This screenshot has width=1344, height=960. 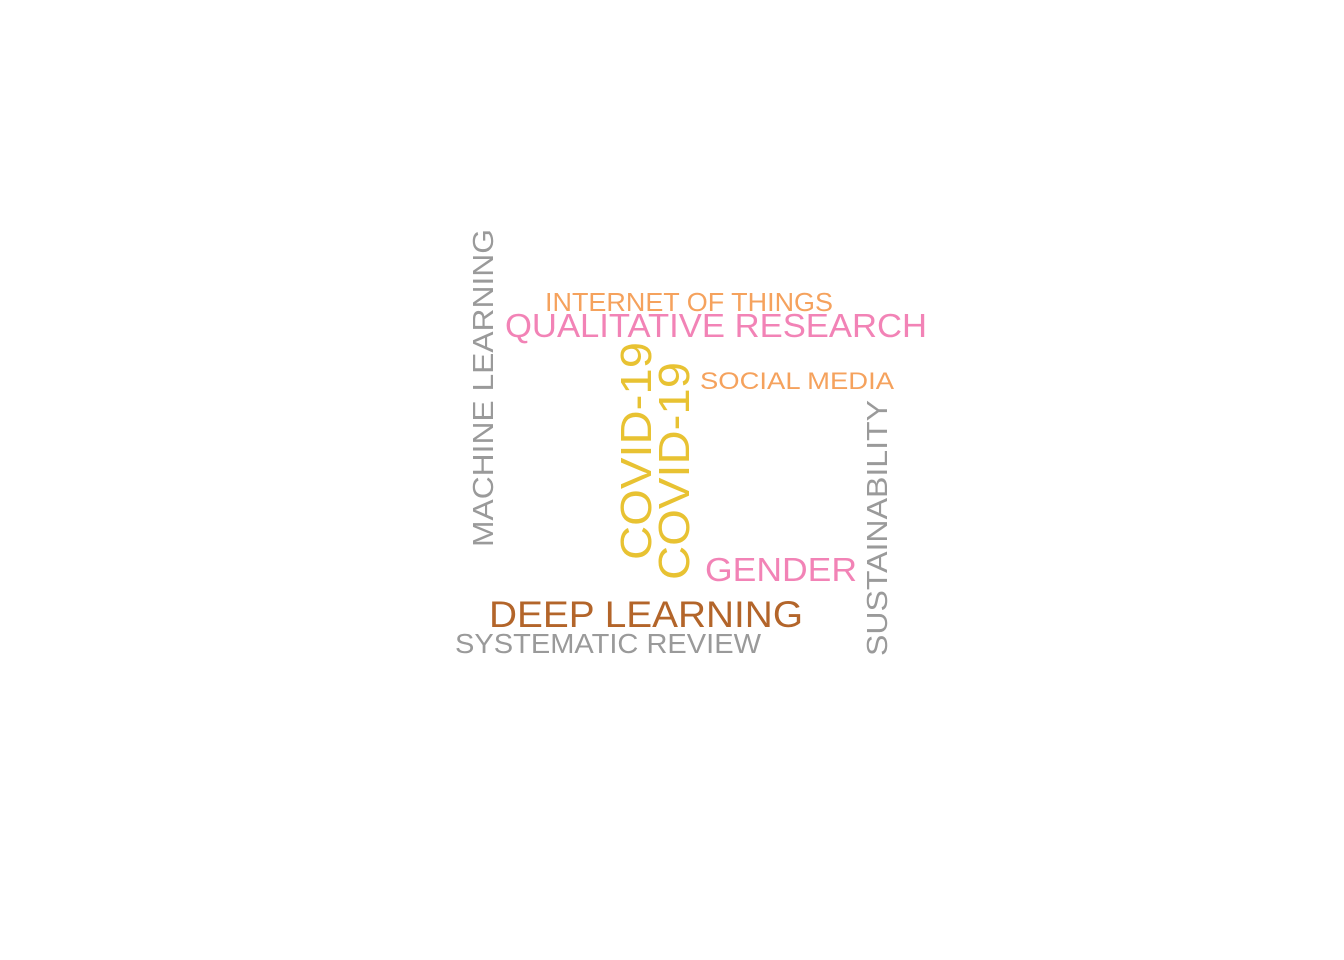 What do you see at coordinates (484, 388) in the screenshot?
I see `word-5: MACHINE LEARNING` at bounding box center [484, 388].